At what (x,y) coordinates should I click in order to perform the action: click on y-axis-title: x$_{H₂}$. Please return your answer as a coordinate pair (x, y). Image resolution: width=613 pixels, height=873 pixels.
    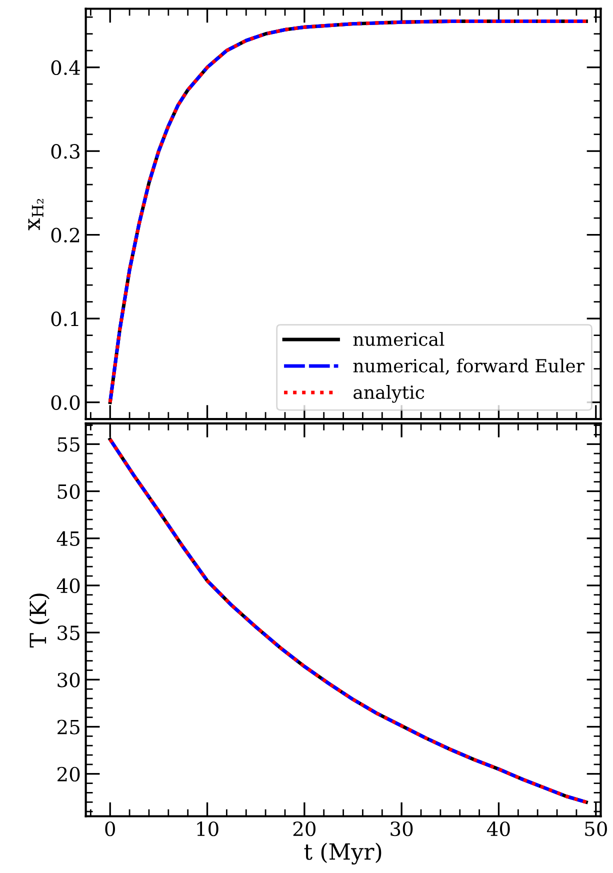
    Looking at the image, I should click on (36, 214).